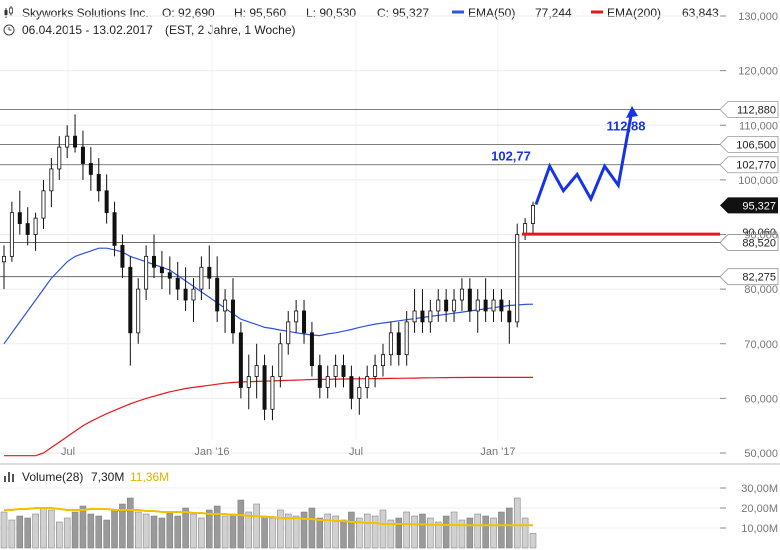 The width and height of the screenshot is (780, 550). Describe the element at coordinates (761, 236) in the screenshot. I see `price-tick-label: 90,000` at that location.